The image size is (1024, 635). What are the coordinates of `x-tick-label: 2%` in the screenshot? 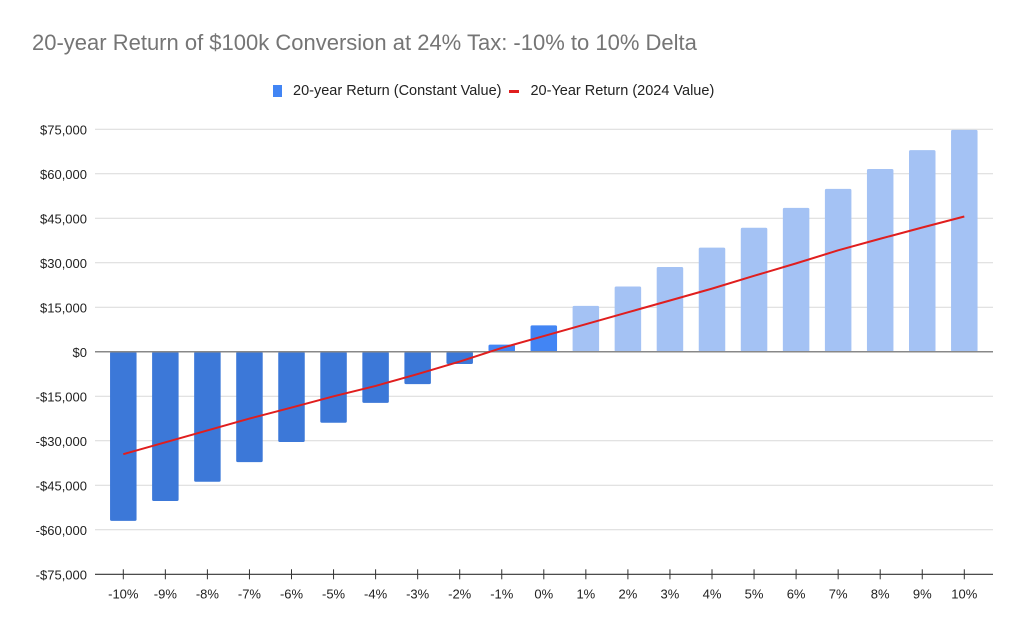 It's located at (628, 593).